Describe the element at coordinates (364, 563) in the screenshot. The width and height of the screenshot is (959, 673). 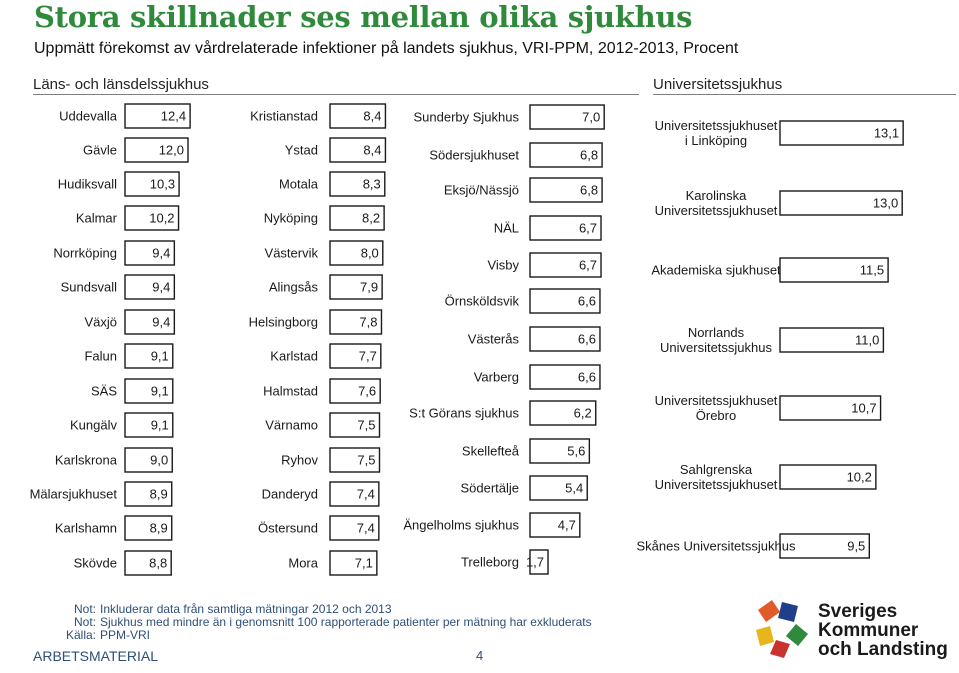
I see `bar-value-label: 7,1` at that location.